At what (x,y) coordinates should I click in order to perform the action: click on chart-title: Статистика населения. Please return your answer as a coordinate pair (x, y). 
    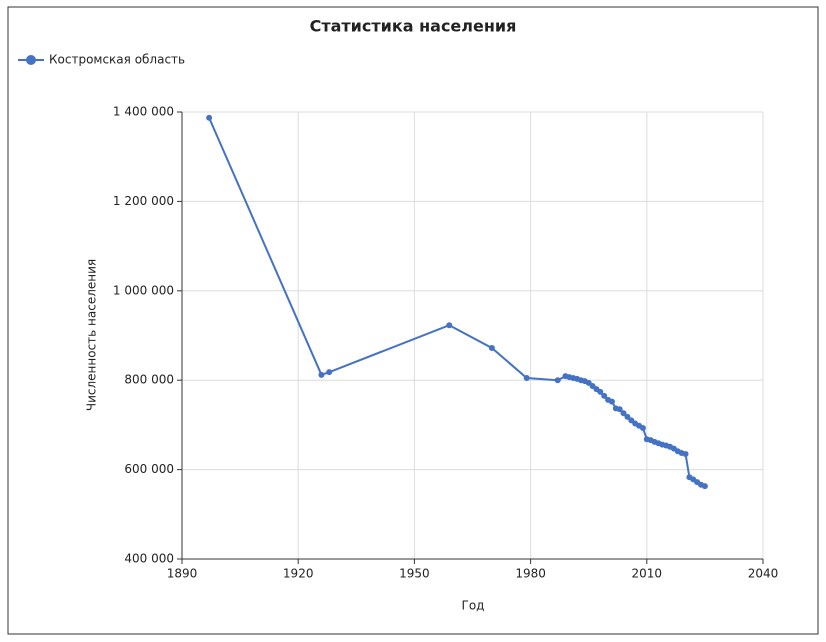
    Looking at the image, I should click on (413, 26).